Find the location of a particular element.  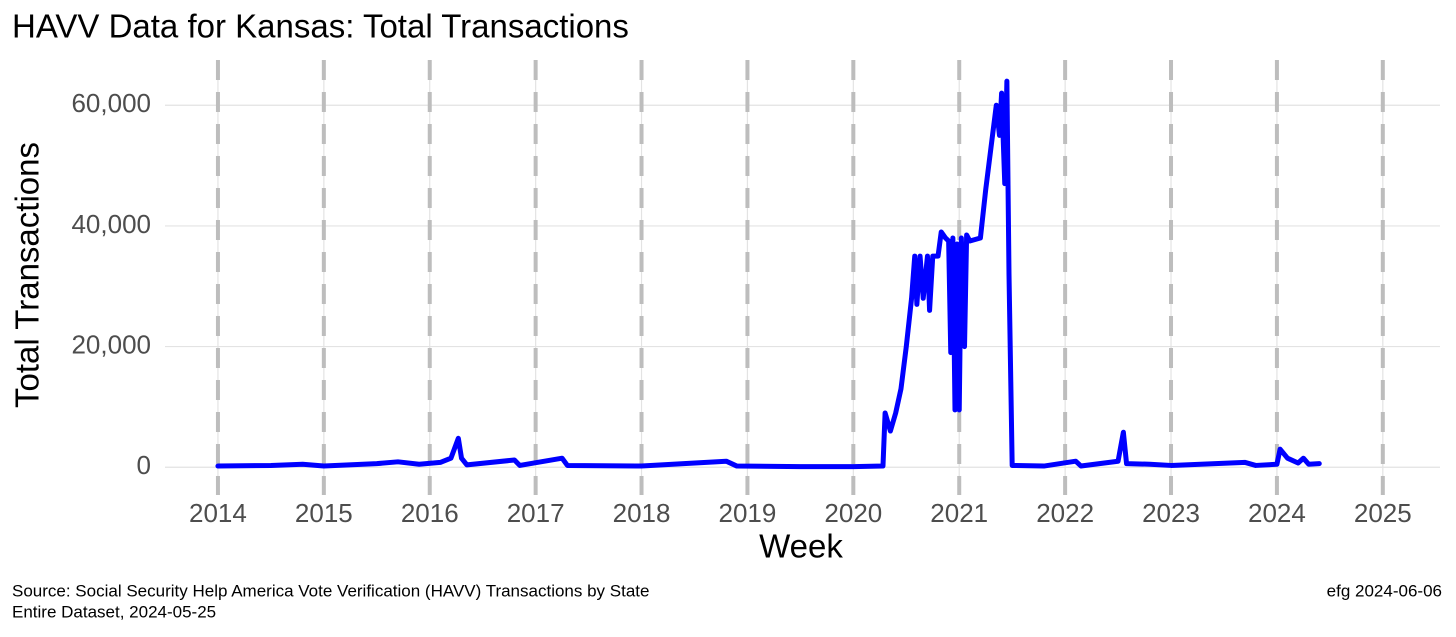

x-tick-label: 2023 is located at coordinates (1171, 513).